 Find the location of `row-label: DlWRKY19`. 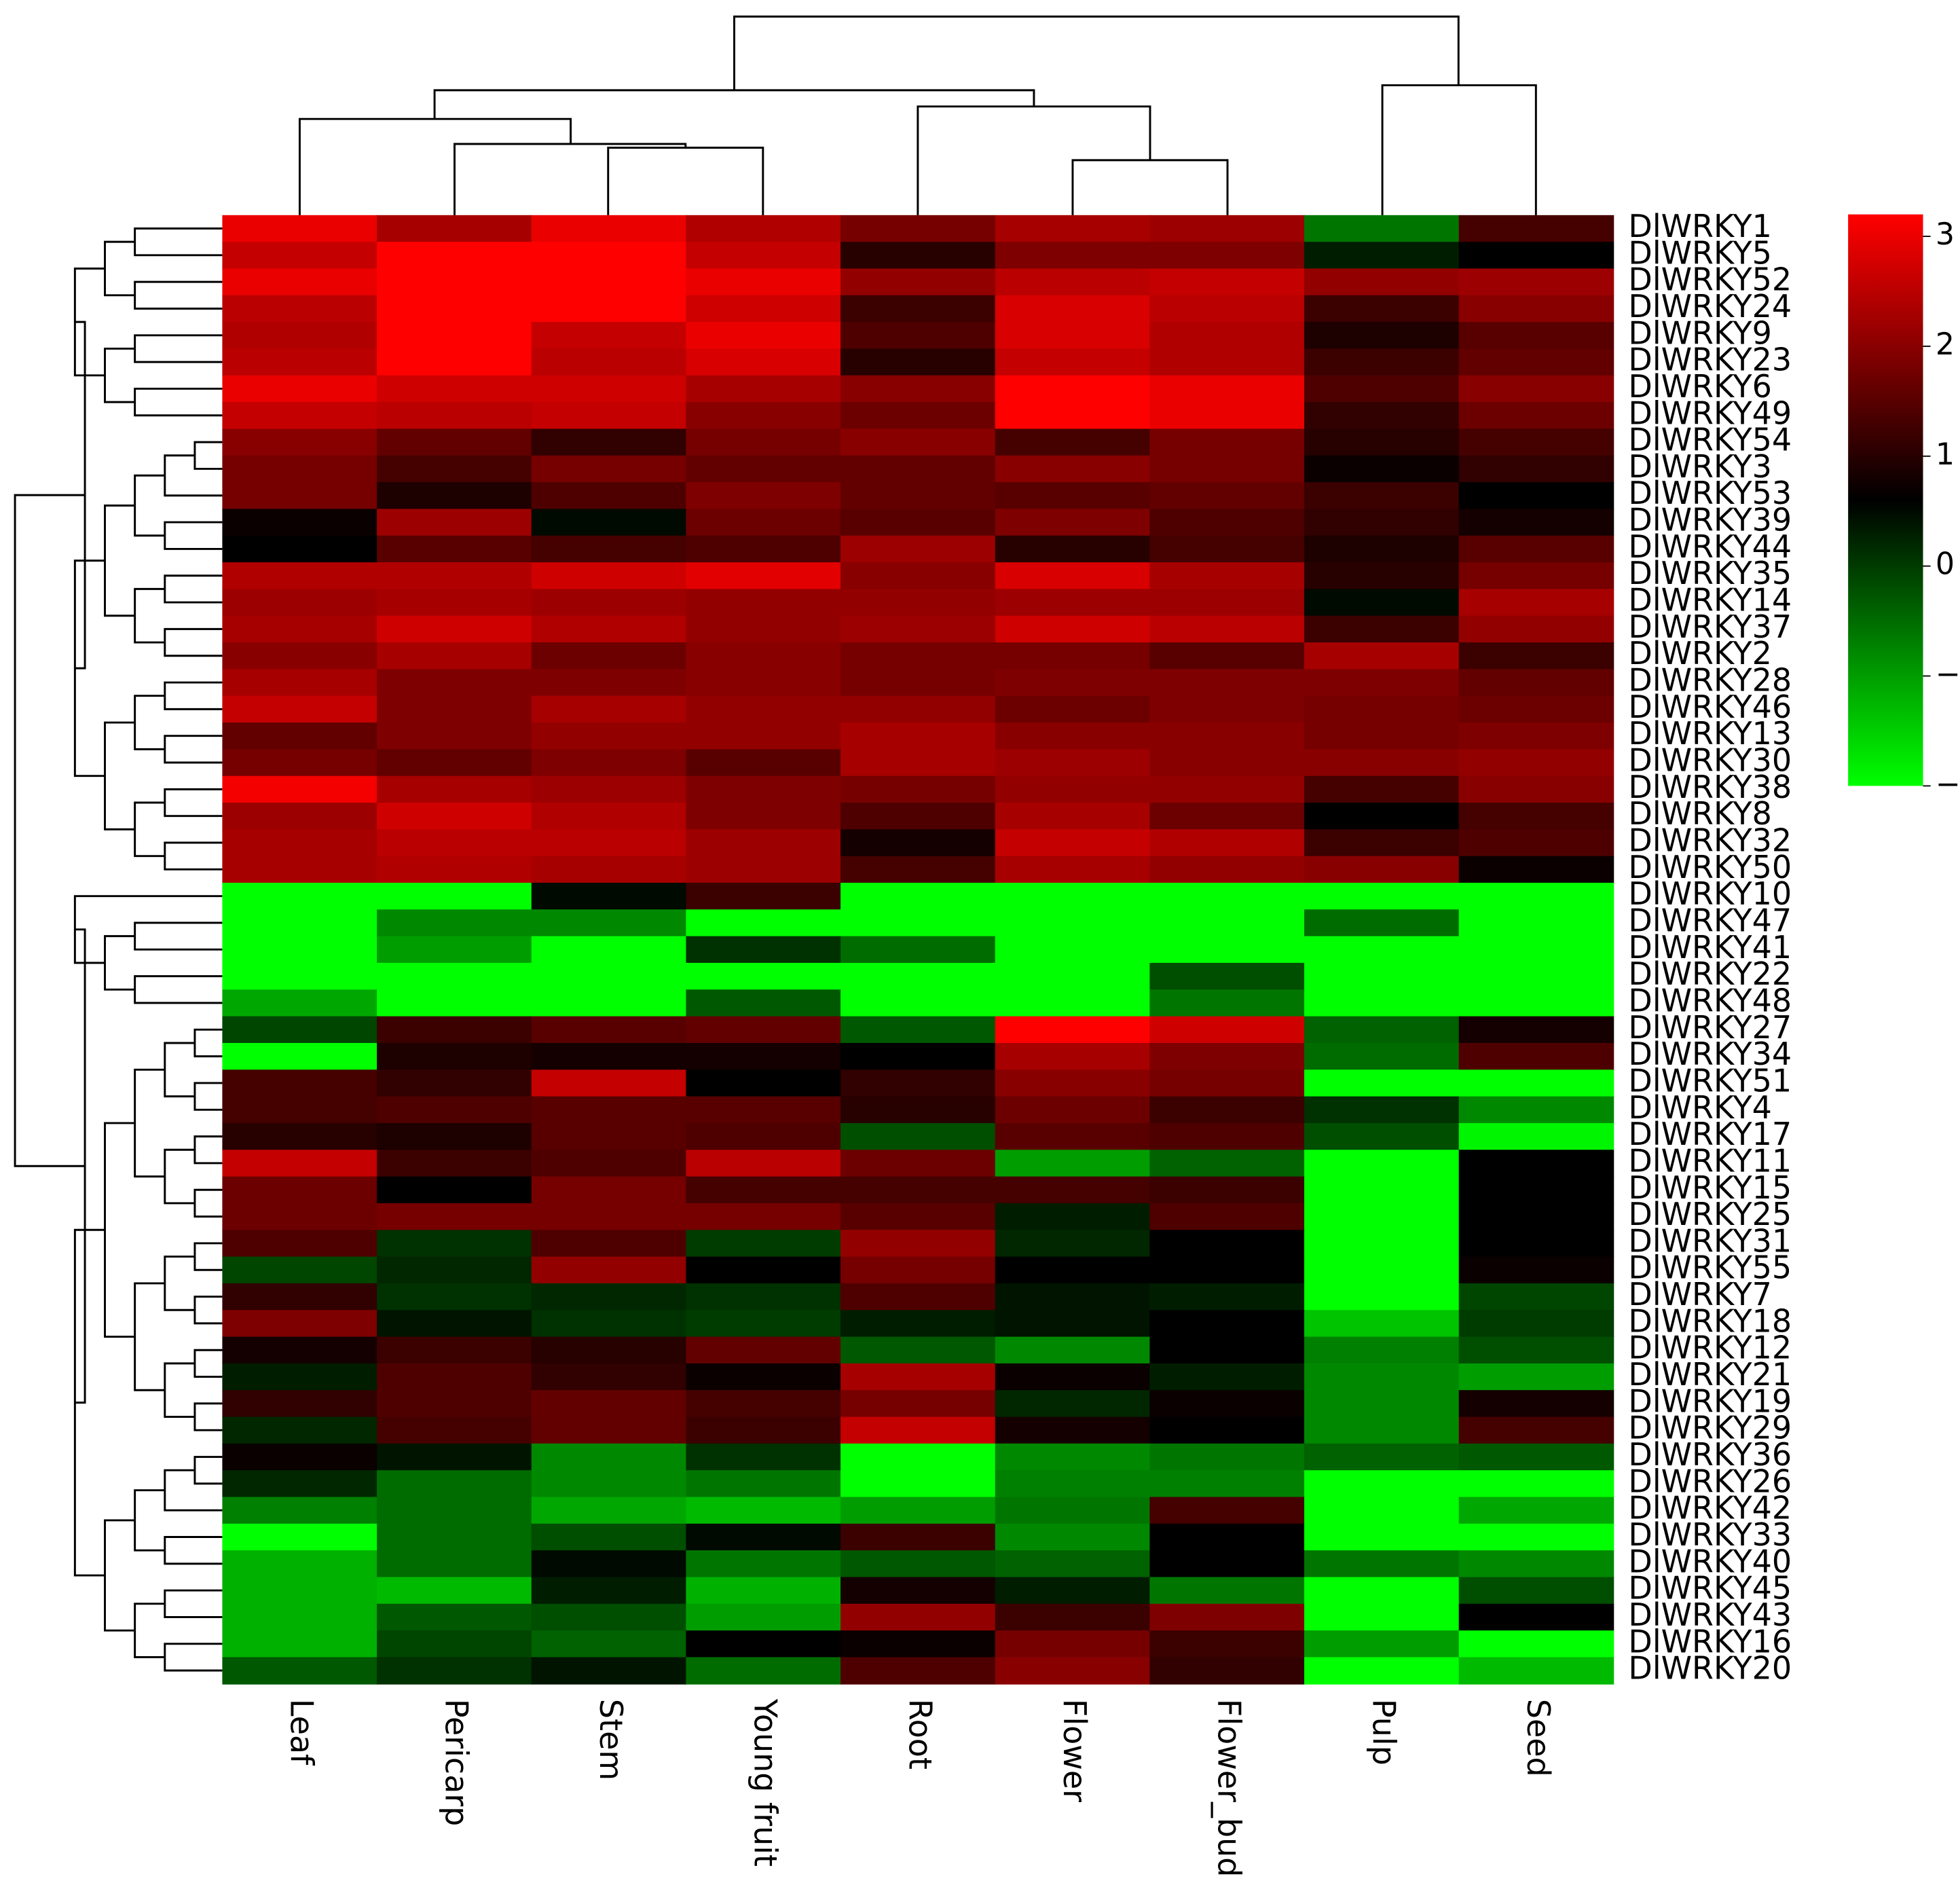

row-label: DlWRKY19 is located at coordinates (1710, 1401).